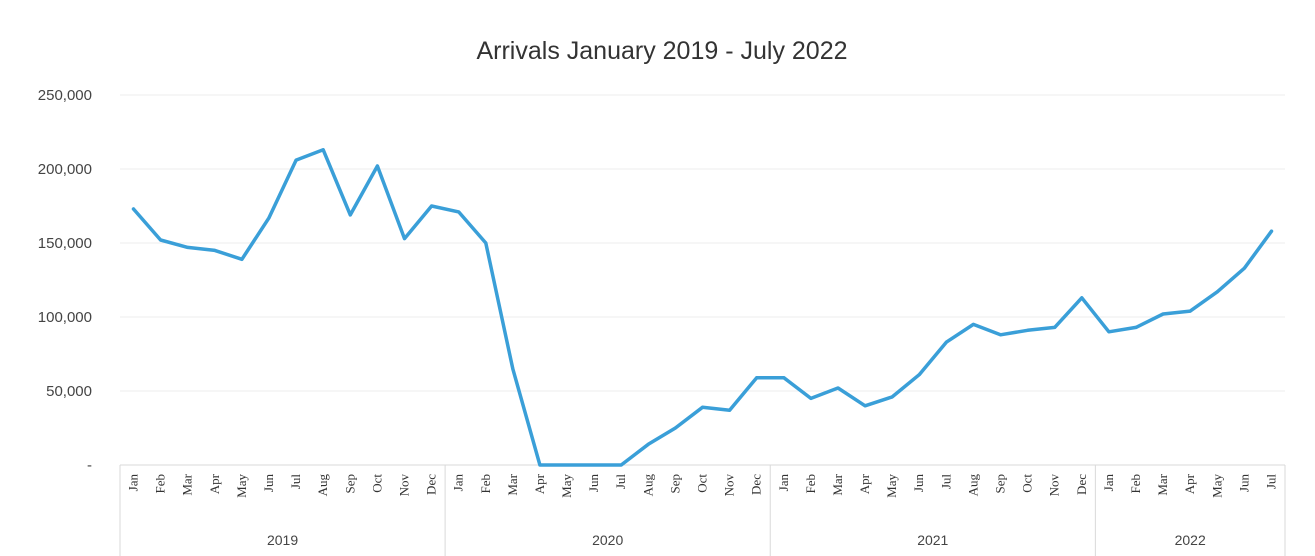  I want to click on year-label: 2019, so click(282, 540).